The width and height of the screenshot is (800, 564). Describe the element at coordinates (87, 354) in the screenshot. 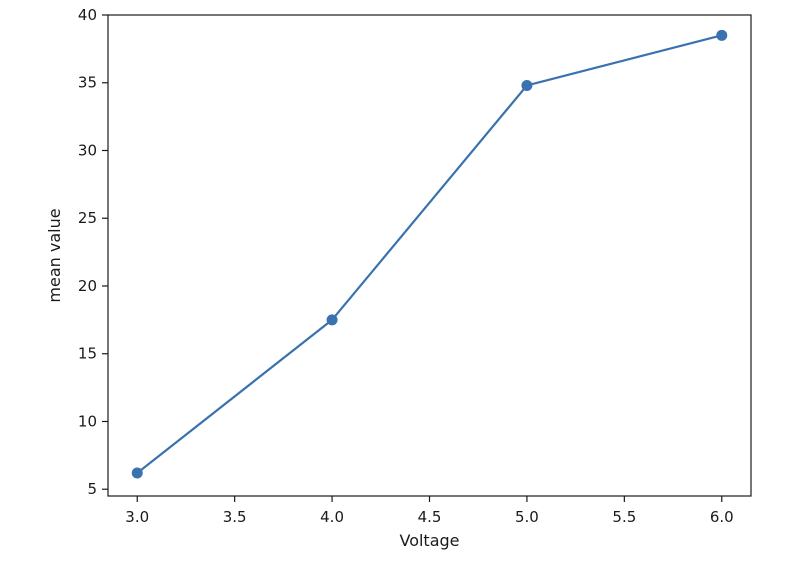

I see `y-tick-label: 15` at that location.